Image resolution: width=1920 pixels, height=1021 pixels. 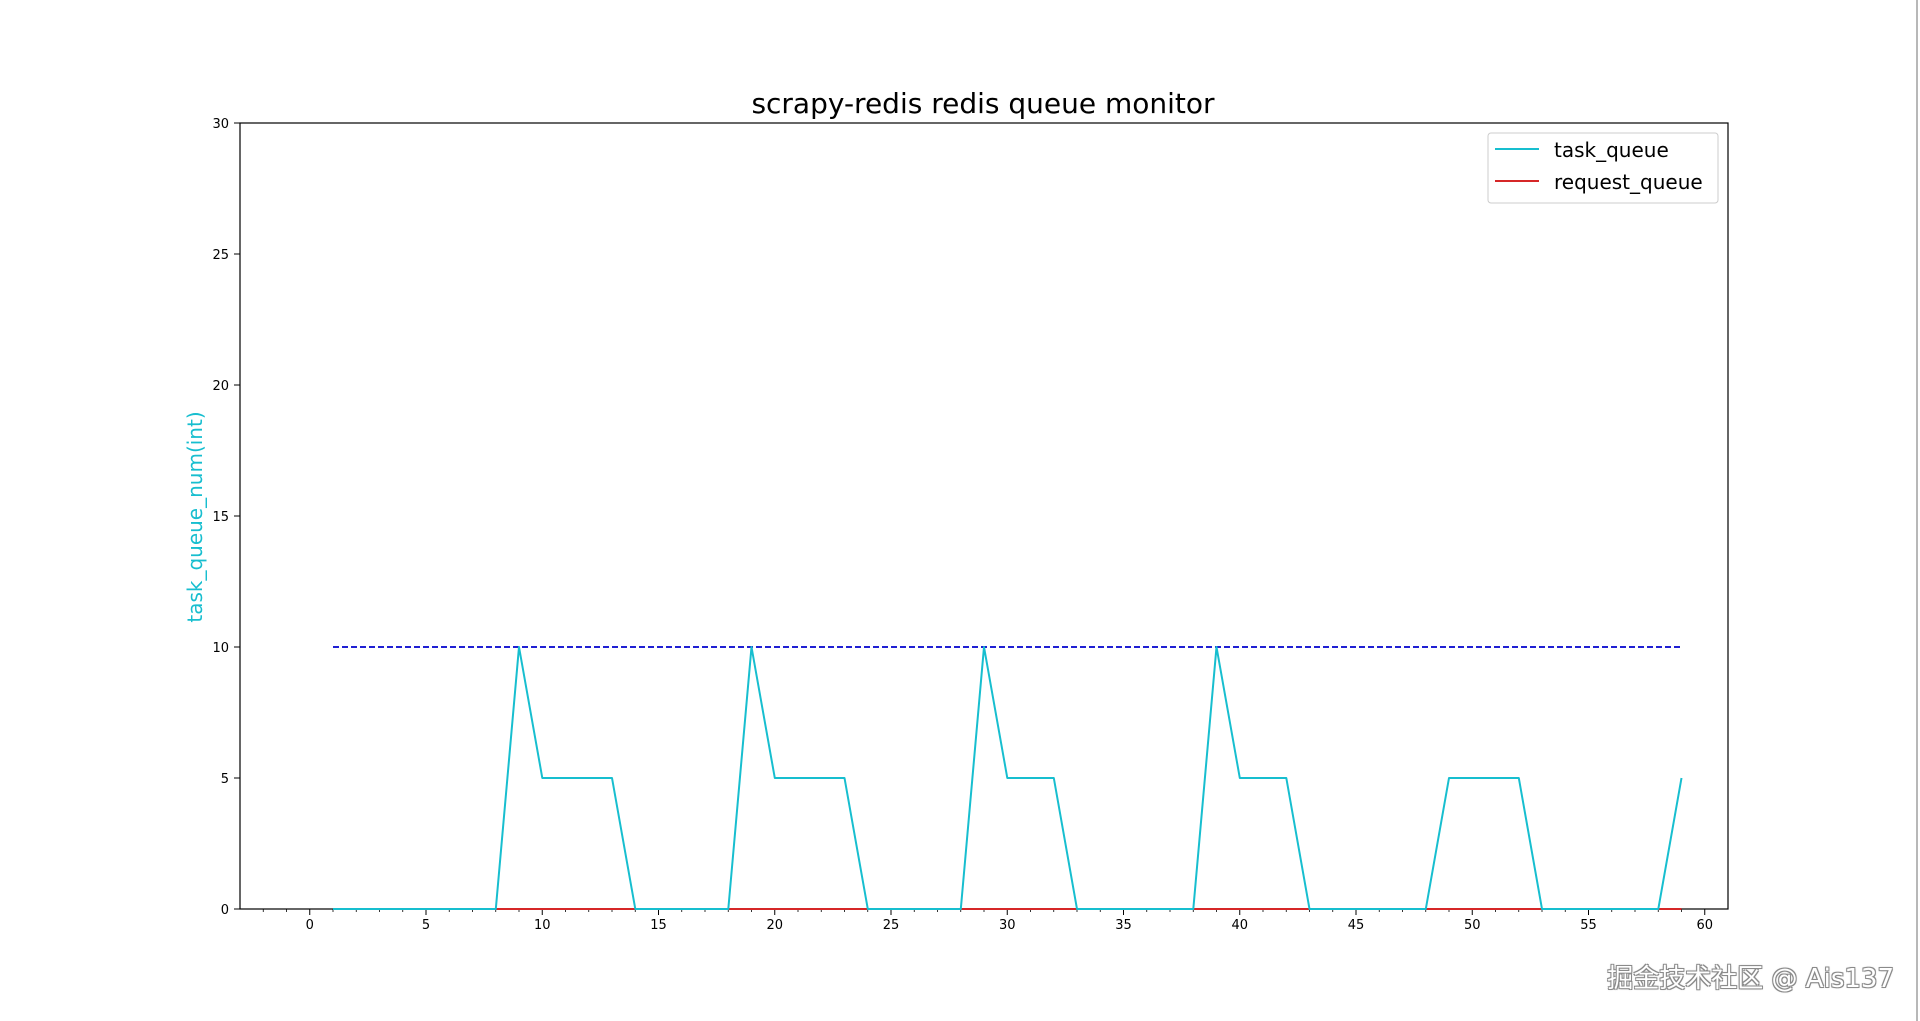 What do you see at coordinates (983, 103) in the screenshot?
I see `chart-title: scrapy-redis redis queue monitor` at bounding box center [983, 103].